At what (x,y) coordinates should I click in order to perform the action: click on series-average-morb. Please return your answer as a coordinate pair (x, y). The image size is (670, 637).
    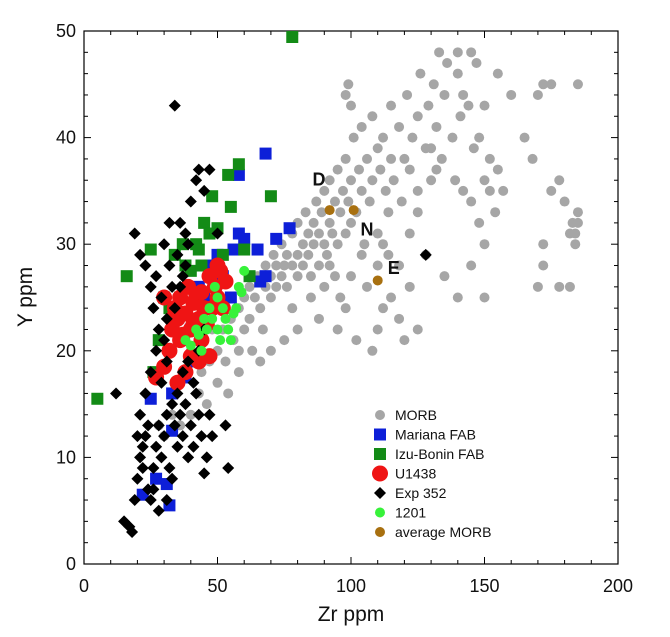
    Looking at the image, I should click on (353, 245).